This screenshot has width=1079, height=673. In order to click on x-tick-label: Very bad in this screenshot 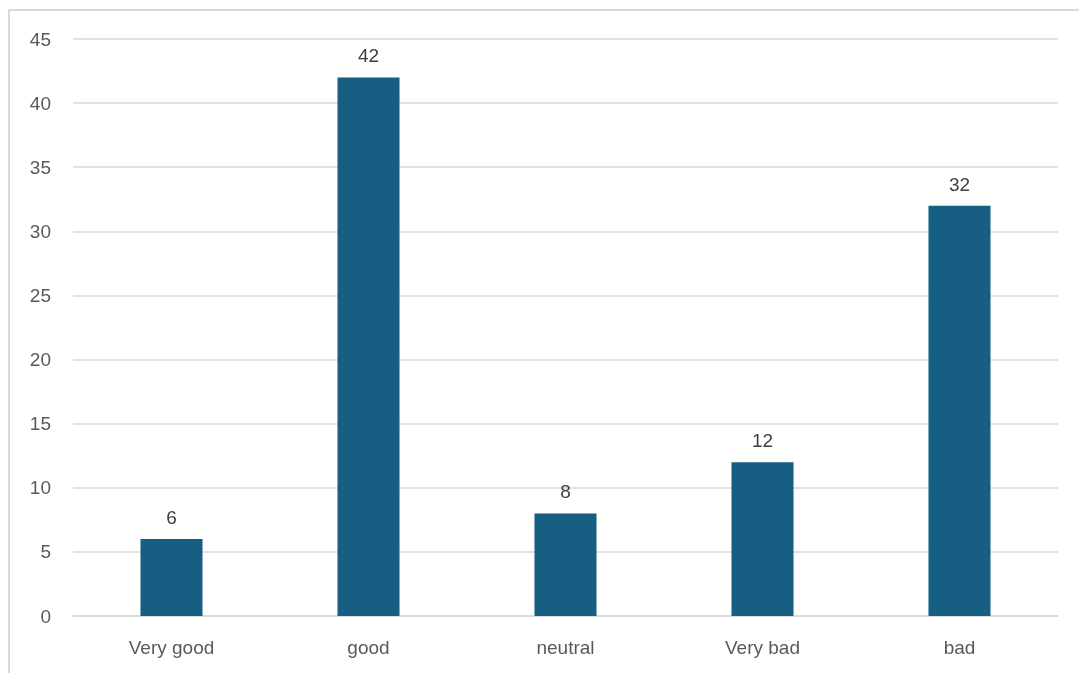, I will do `click(762, 647)`.